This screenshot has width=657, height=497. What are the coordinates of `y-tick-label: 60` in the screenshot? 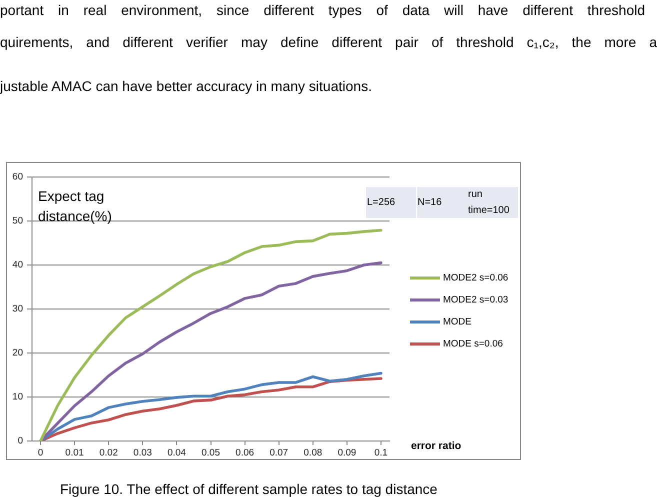 It's located at (17, 177).